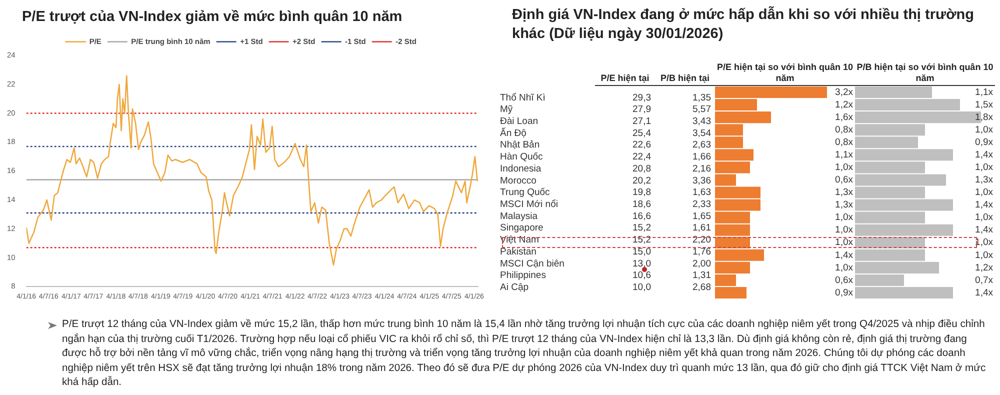 Image resolution: width=1000 pixels, height=395 pixels. What do you see at coordinates (641, 168) in the screenshot?
I see `data-label: 20,8` at bounding box center [641, 168].